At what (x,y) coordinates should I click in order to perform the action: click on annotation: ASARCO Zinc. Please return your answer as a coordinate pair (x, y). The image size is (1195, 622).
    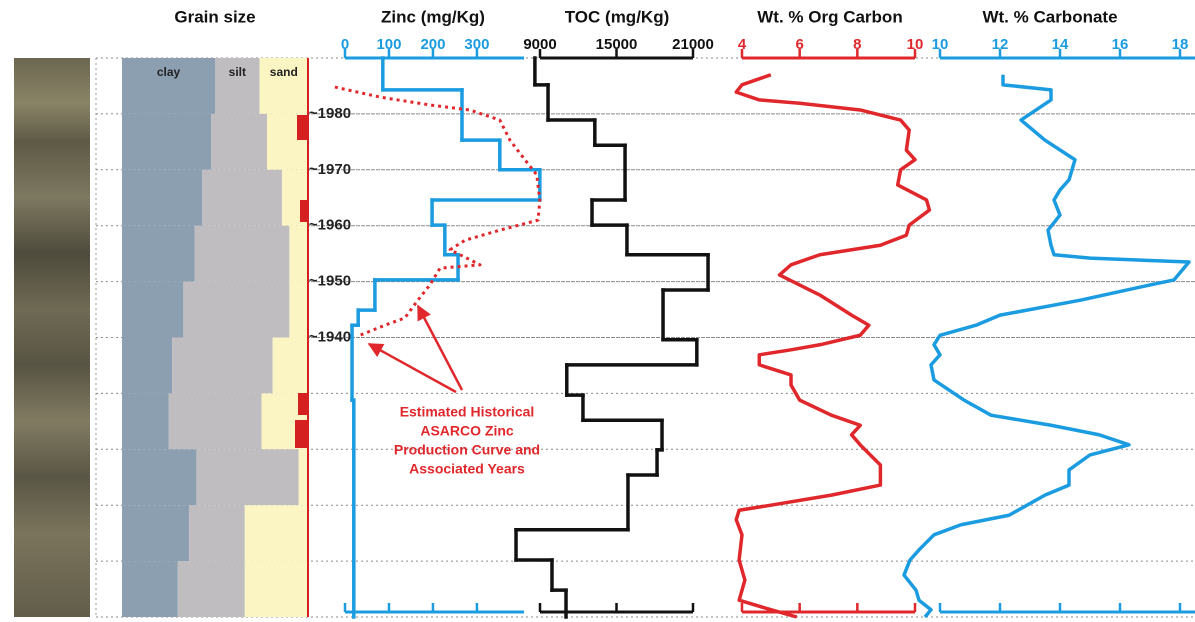
    Looking at the image, I should click on (467, 431).